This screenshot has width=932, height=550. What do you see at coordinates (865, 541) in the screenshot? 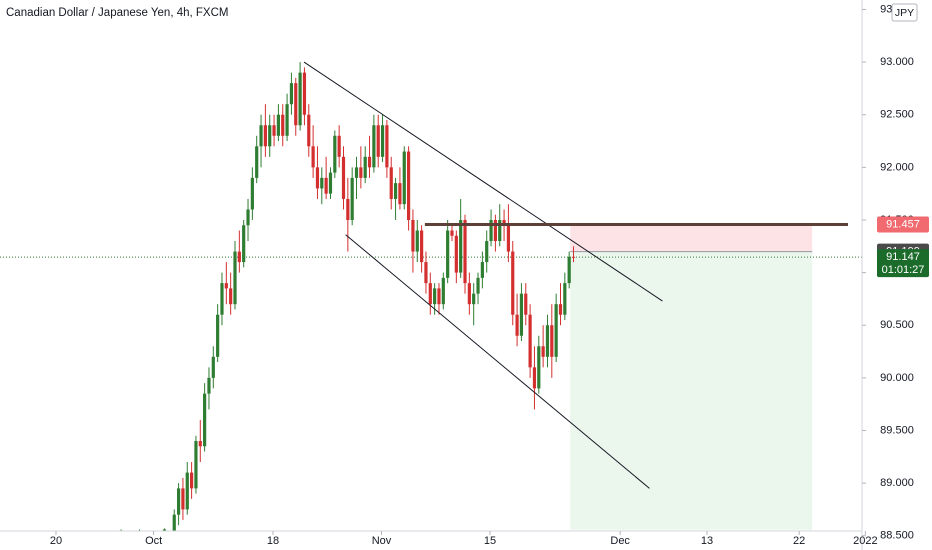
I see `x-tick-label: 2022` at bounding box center [865, 541].